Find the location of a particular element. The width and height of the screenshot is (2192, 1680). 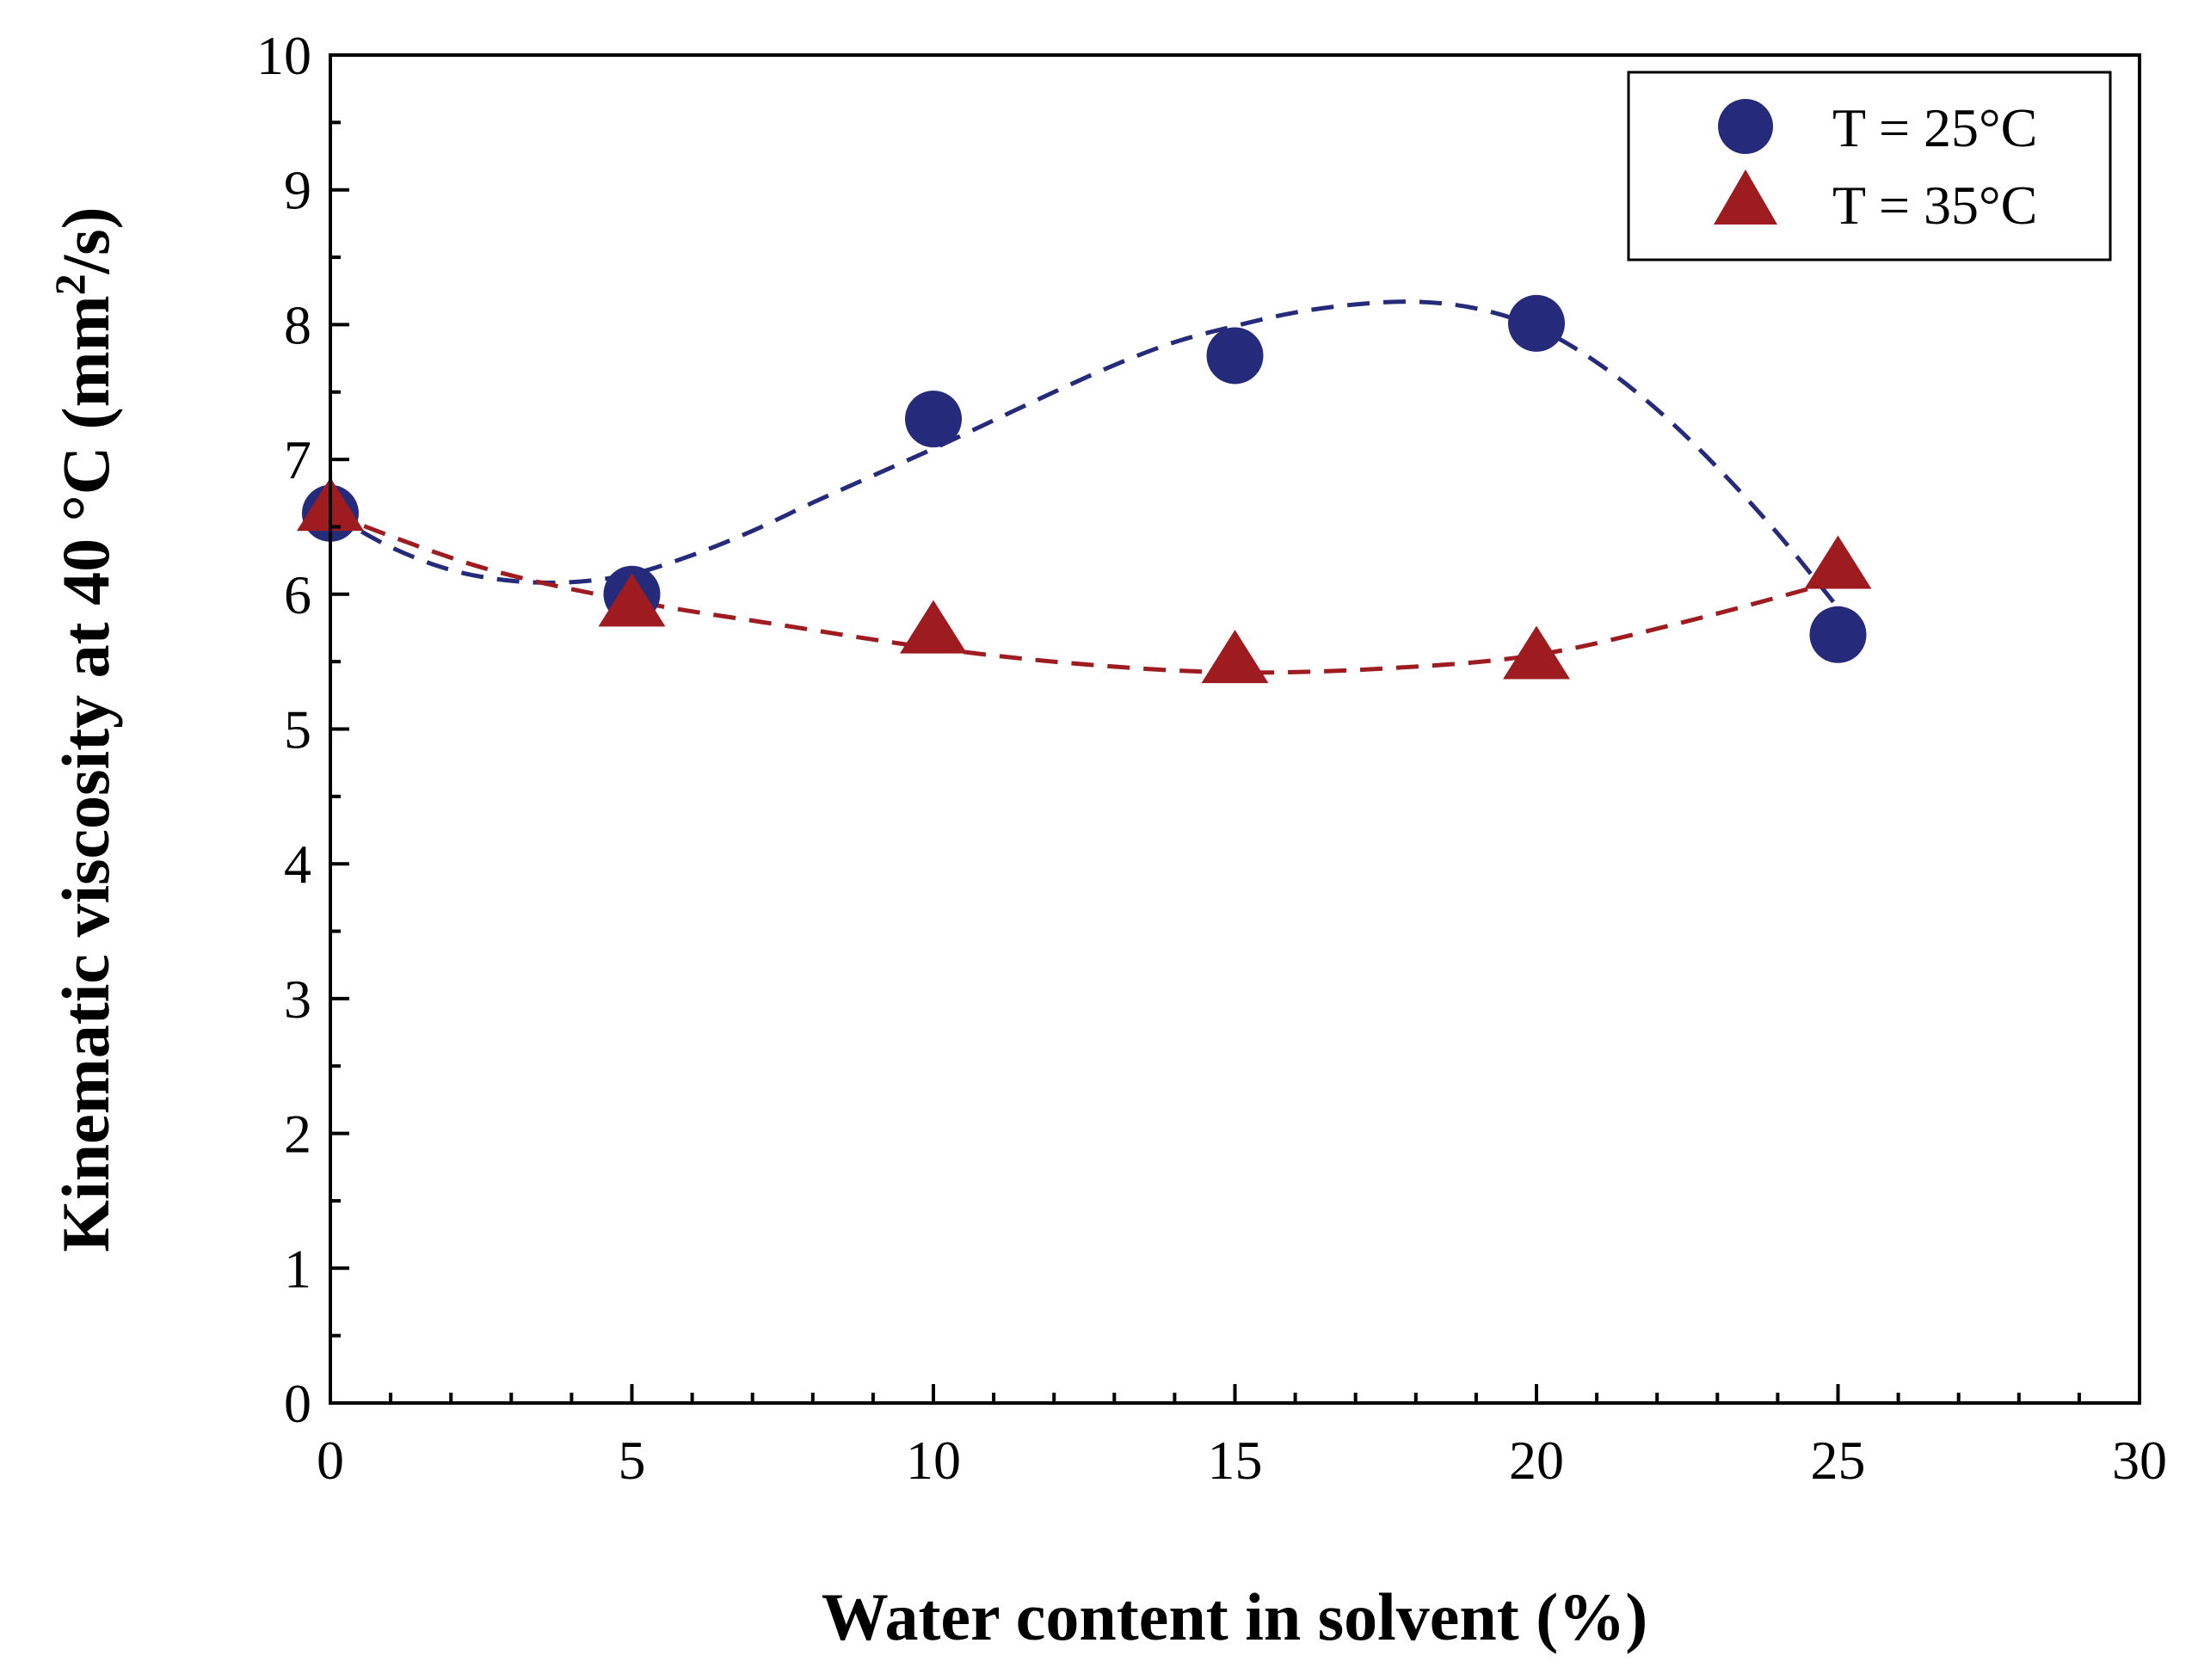

x-tick-label: 30 is located at coordinates (2139, 1461).